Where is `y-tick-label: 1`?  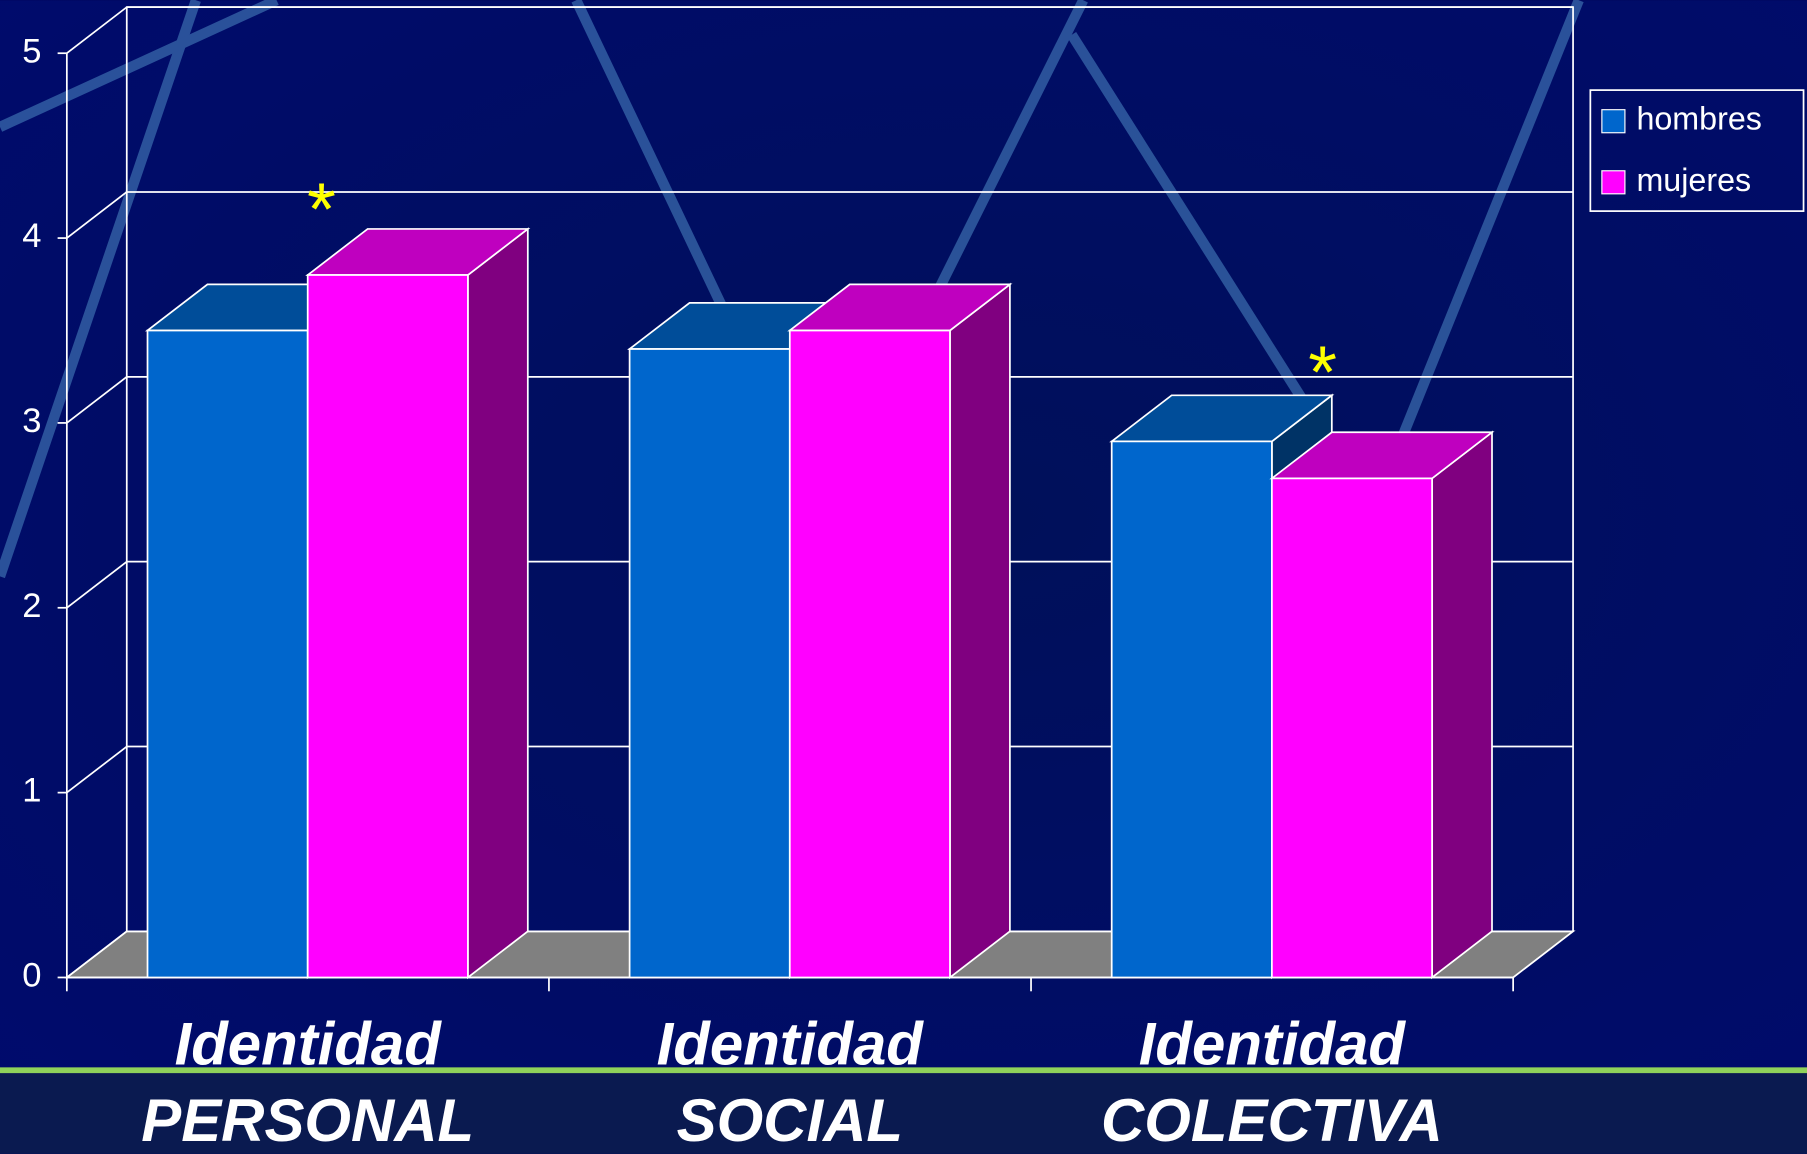 y-tick-label: 1 is located at coordinates (31, 791).